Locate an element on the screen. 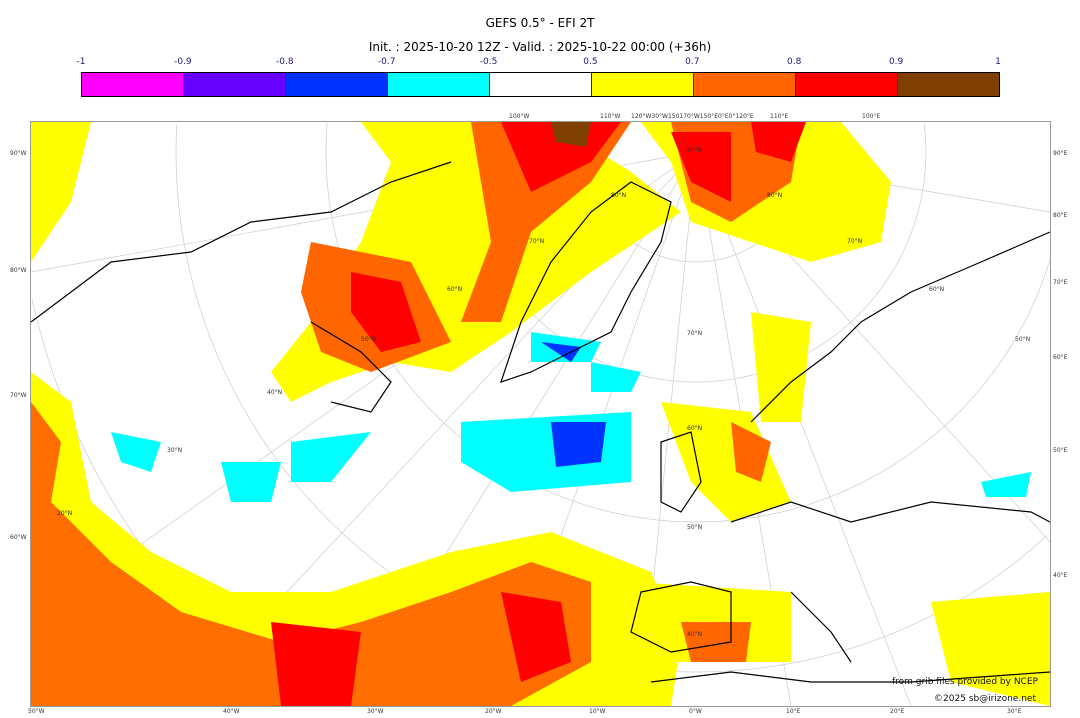 The image size is (1080, 718). axis-label-top: 110°E is located at coordinates (779, 116).